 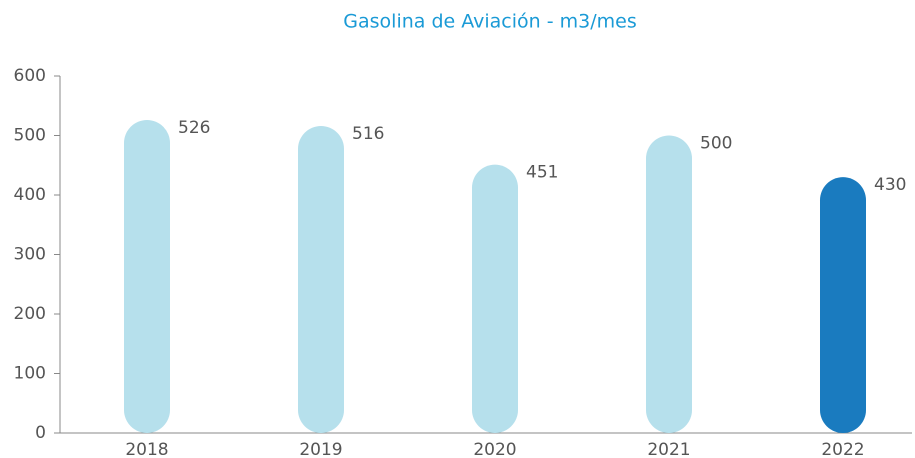 I want to click on value-label: 526, so click(x=194, y=128).